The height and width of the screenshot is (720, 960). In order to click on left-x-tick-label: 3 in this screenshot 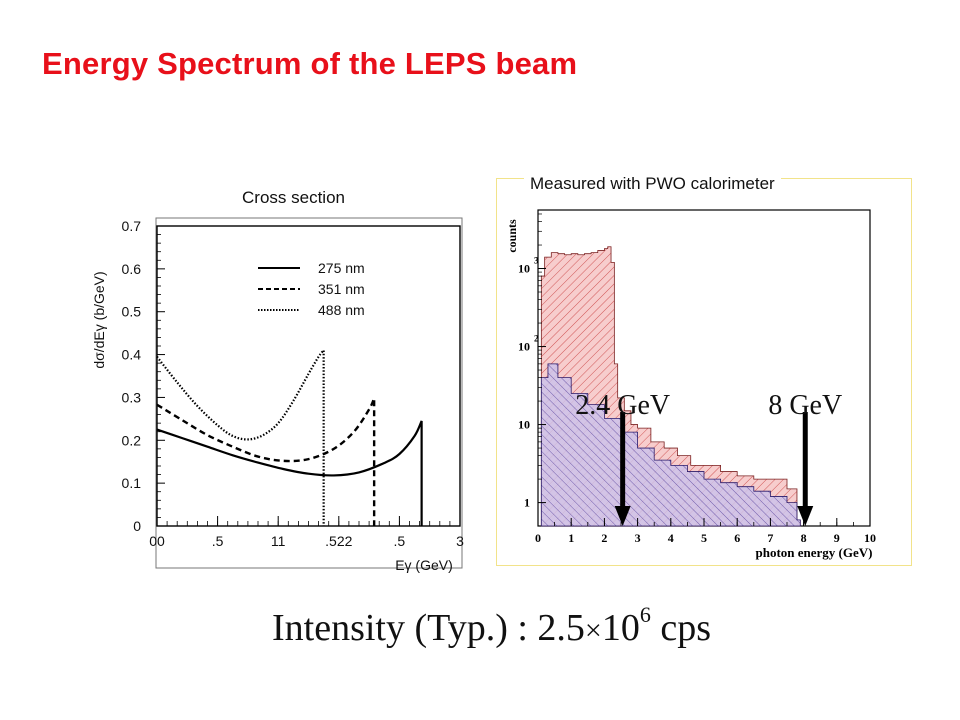, I will do `click(460, 541)`.